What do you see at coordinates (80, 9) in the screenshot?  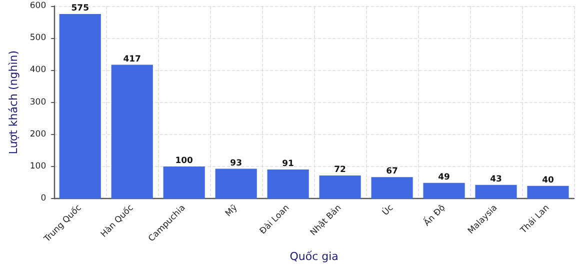 I see `data-label: 575` at bounding box center [80, 9].